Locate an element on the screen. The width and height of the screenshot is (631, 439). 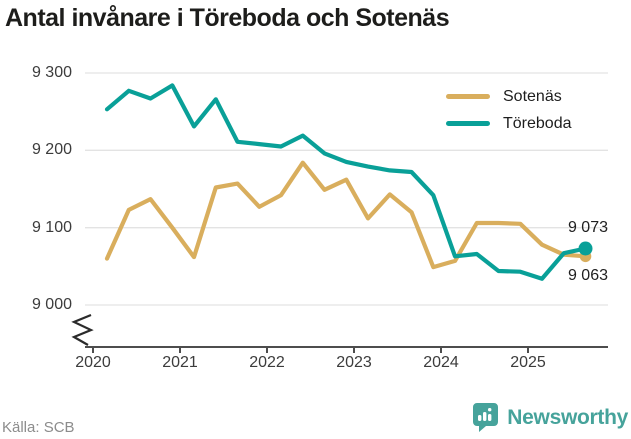
legend-item-sotenas: Sotenäs is located at coordinates (509, 96).